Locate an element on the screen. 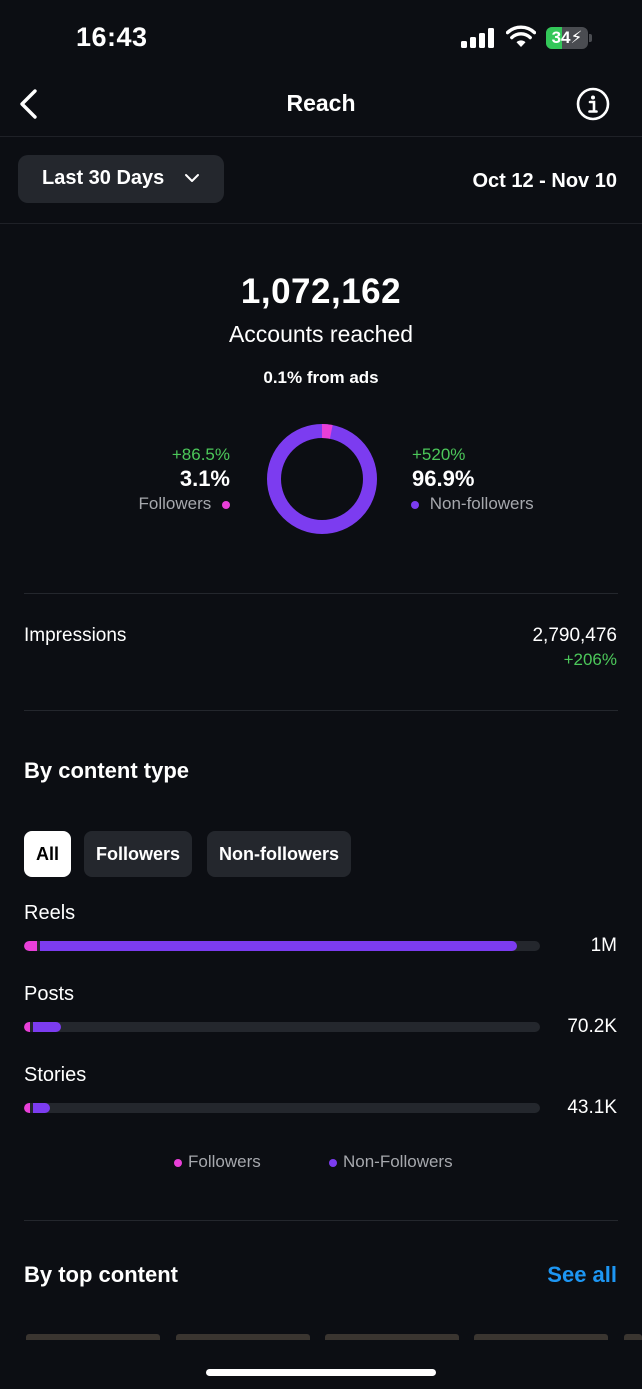  impressions-label: Impressions is located at coordinates (75, 635).